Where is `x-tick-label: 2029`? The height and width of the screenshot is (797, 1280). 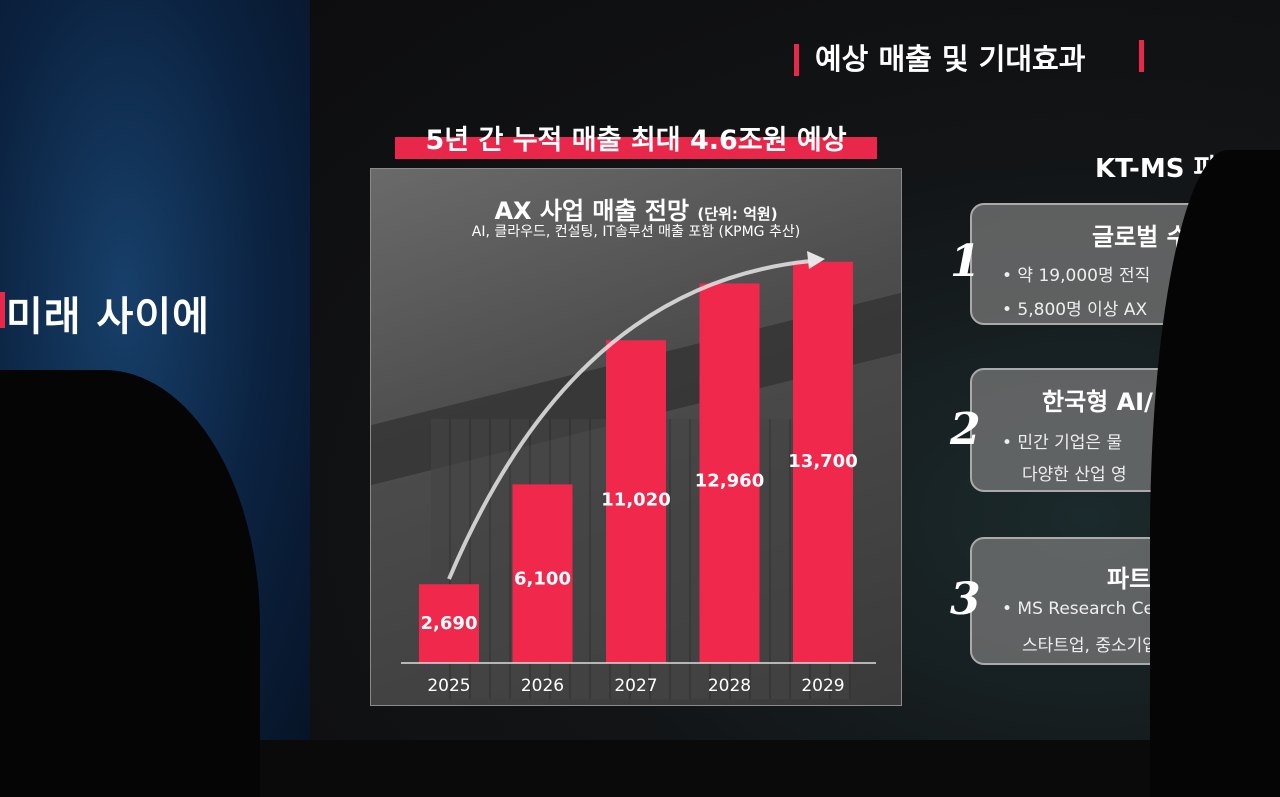 x-tick-label: 2029 is located at coordinates (822, 686).